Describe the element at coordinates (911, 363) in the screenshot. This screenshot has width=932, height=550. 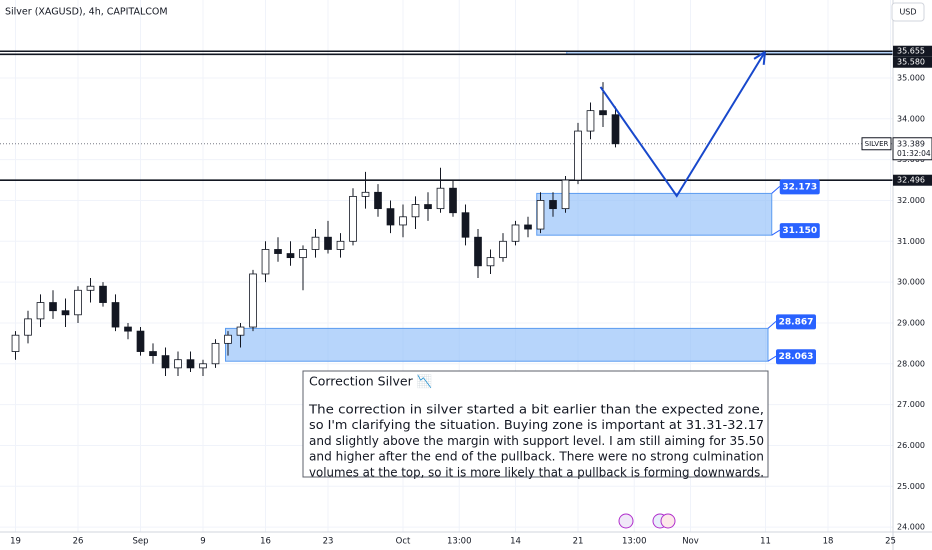
I see `y-tick-label: 28.000` at that location.